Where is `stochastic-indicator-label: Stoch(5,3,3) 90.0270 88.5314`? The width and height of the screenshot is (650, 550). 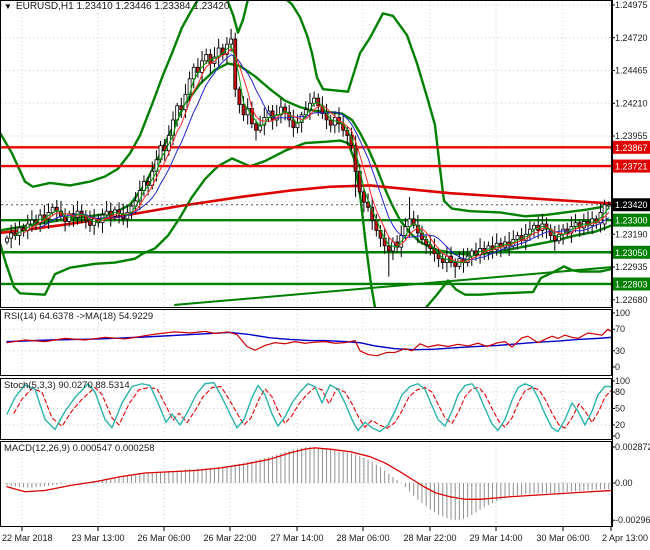 stochastic-indicator-label: Stoch(5,3,3) 90.0270 88.5314 is located at coordinates (67, 385).